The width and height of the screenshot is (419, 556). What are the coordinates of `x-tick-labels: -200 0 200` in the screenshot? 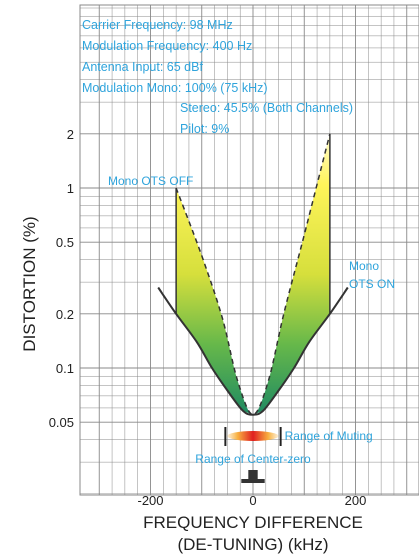 It's located at (251, 500).